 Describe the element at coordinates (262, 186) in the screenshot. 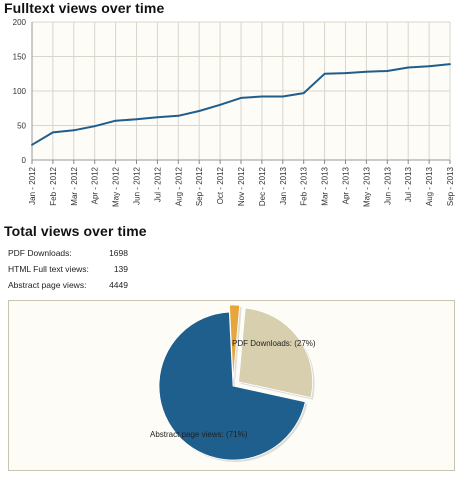

I see `x-tick-label: Dec - 2012` at that location.